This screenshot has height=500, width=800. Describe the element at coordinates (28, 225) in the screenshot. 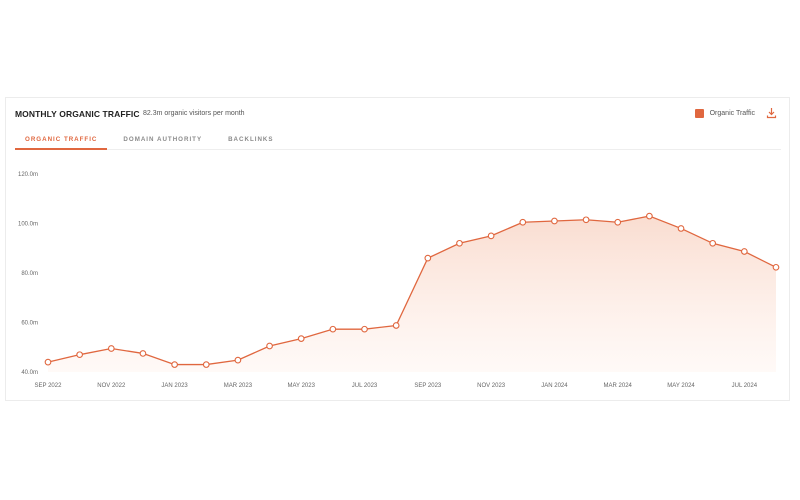

I see `y-tick-label: 100.0m` at that location.